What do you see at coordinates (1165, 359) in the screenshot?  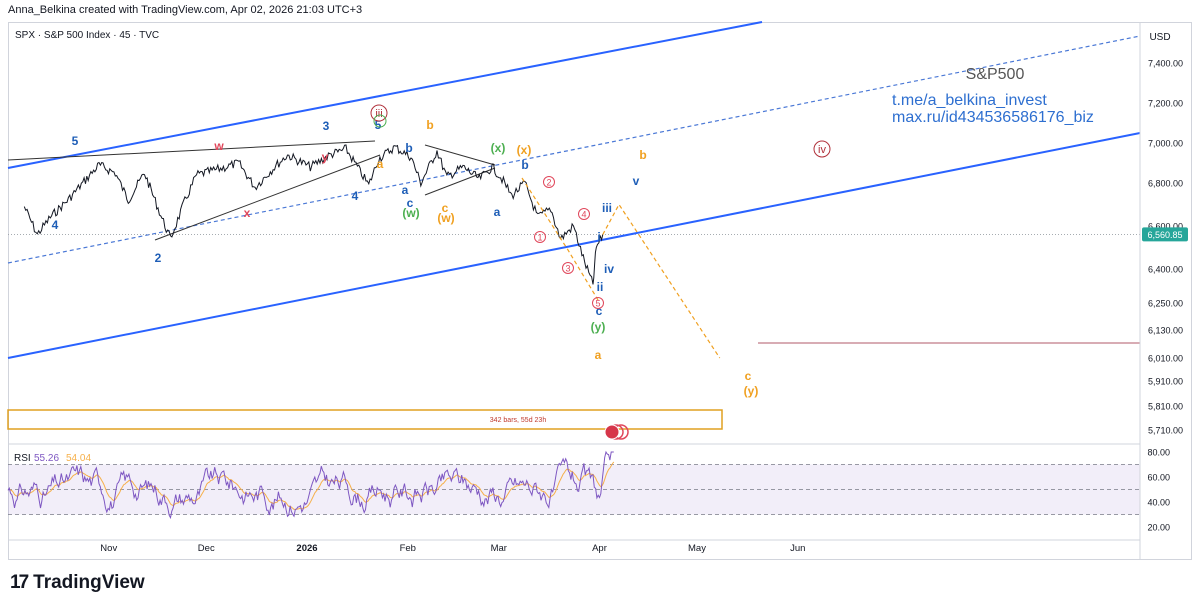 I see `price-tick-label: 6,010.00` at bounding box center [1165, 359].